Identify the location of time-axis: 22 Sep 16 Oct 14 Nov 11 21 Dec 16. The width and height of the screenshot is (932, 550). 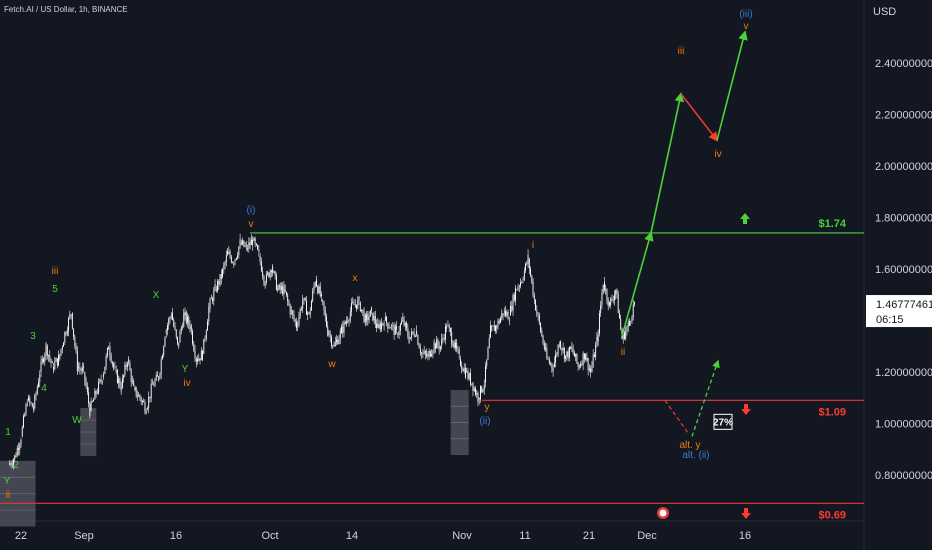
(383, 524).